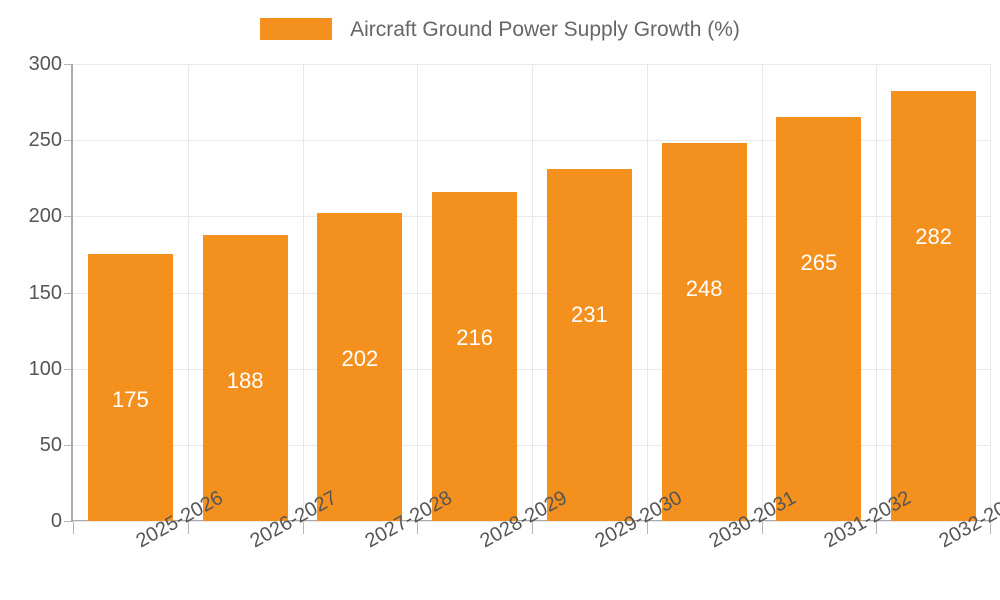 The image size is (1000, 600). What do you see at coordinates (474, 337) in the screenshot?
I see `bar-value-label: 216` at bounding box center [474, 337].